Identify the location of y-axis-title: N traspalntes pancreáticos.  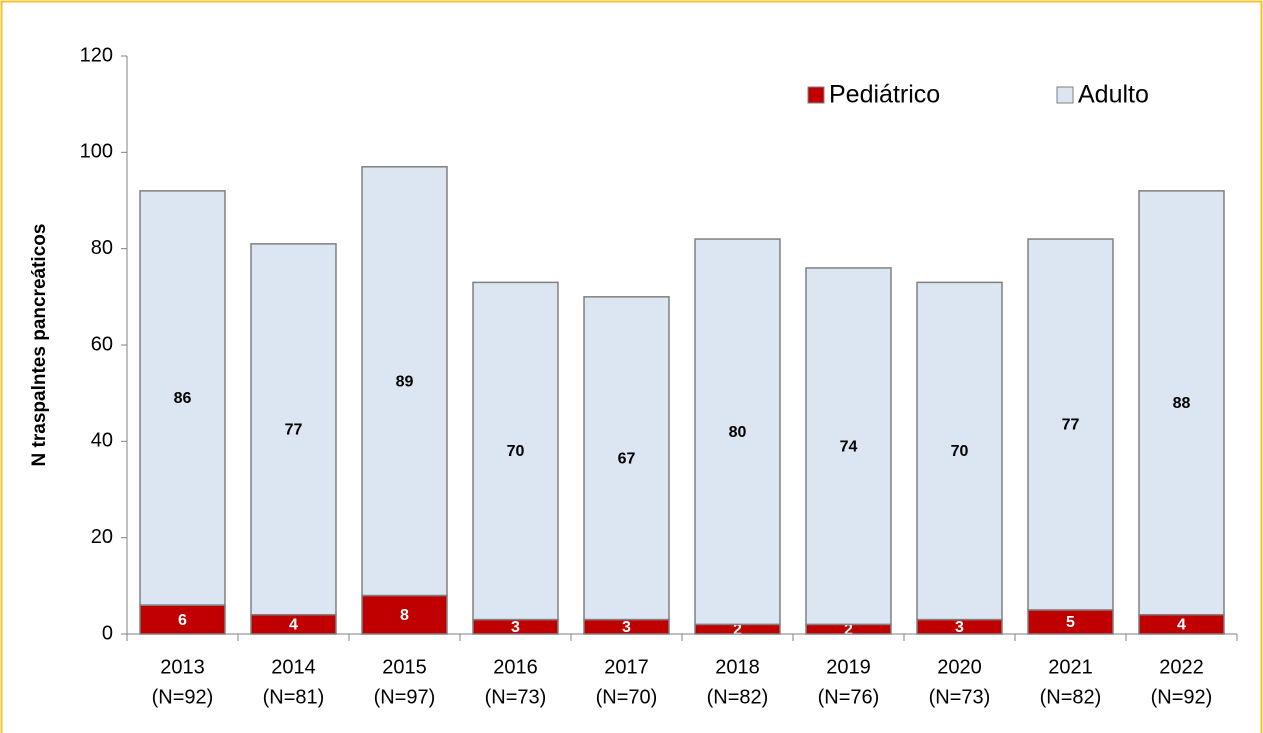
(39, 345).